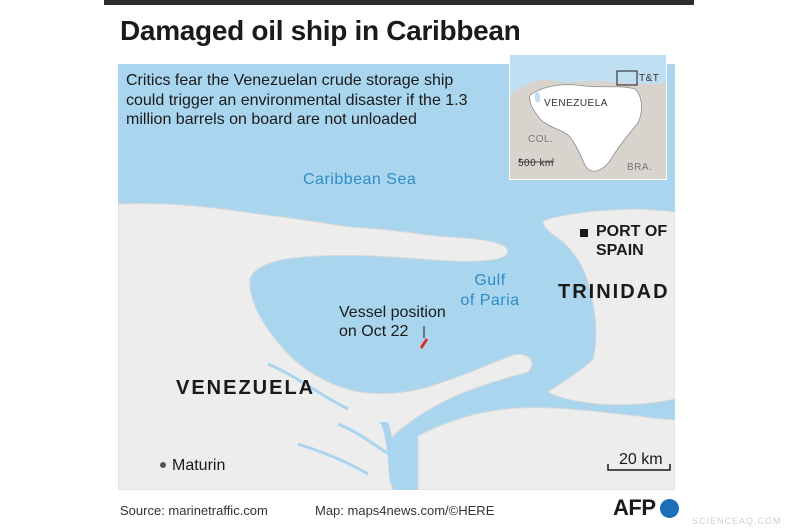 This screenshot has width=800, height=530. What do you see at coordinates (374, 331) in the screenshot?
I see `vessel-label-line2: on Oct 22` at bounding box center [374, 331].